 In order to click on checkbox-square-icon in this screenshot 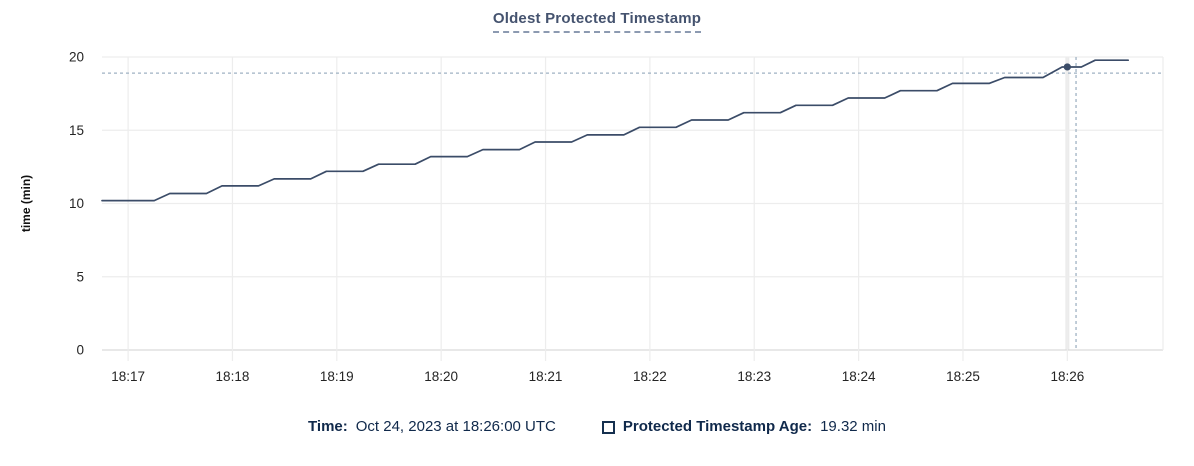, I will do `click(608, 427)`.